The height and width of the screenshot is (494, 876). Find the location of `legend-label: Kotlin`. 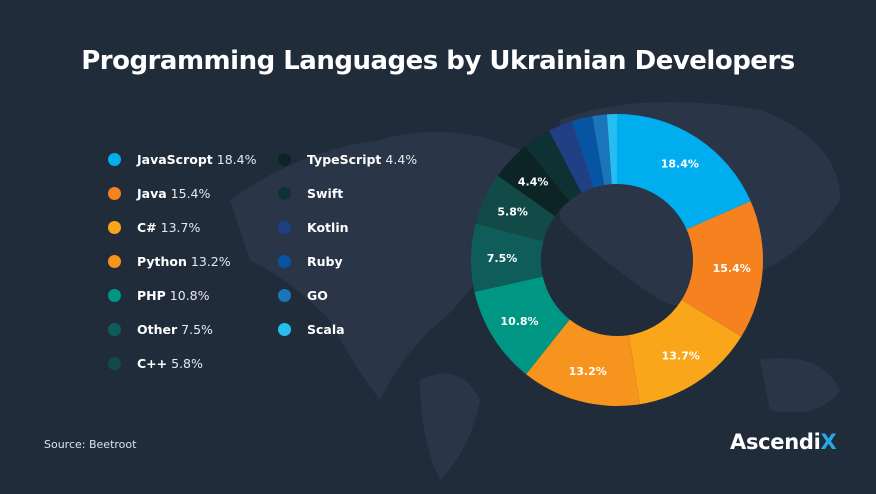

legend-label: Kotlin is located at coordinates (328, 227).